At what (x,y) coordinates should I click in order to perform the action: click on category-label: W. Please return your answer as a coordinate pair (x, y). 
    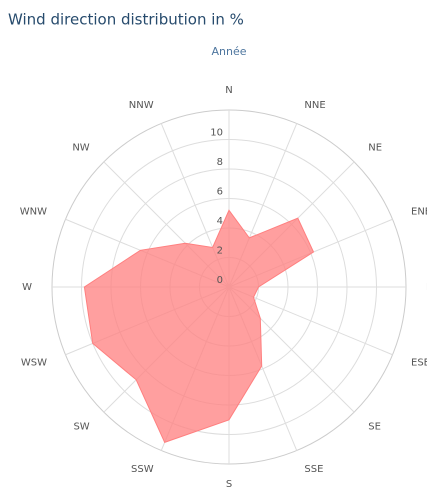
    Looking at the image, I should click on (27, 287).